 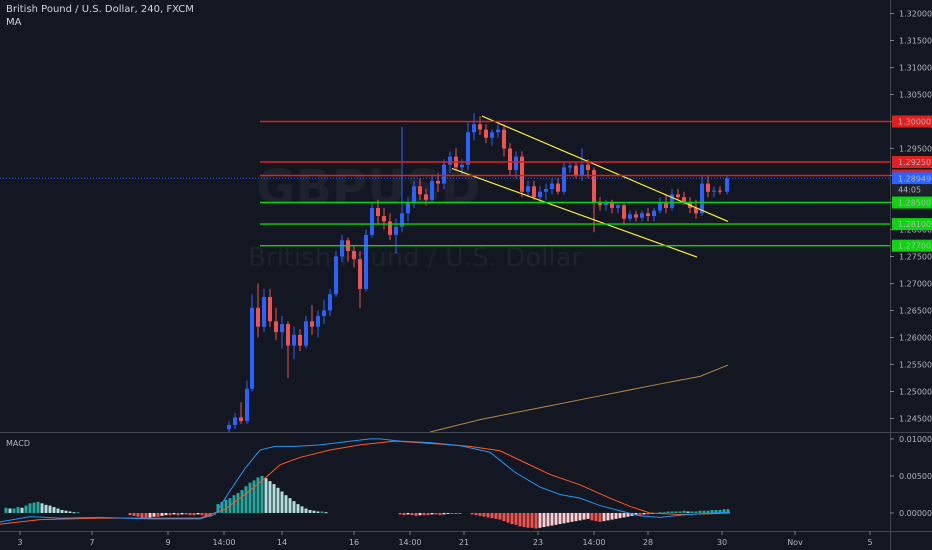 I want to click on time-tick-label: 16, so click(x=354, y=542).